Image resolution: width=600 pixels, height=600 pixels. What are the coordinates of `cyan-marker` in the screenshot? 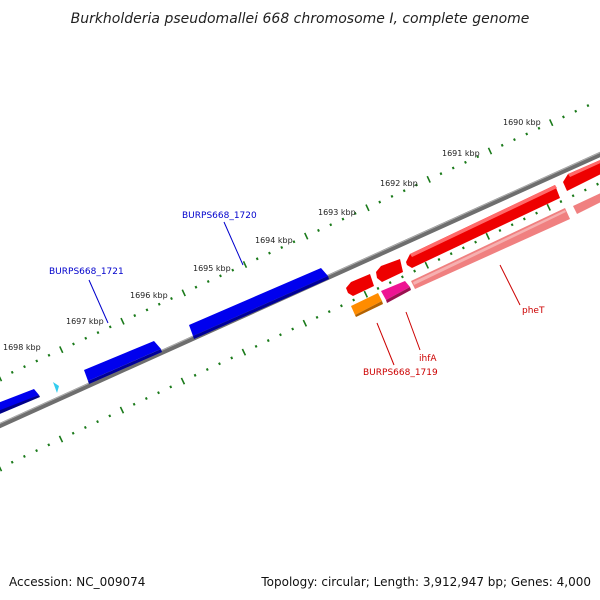 It's located at (56, 387).